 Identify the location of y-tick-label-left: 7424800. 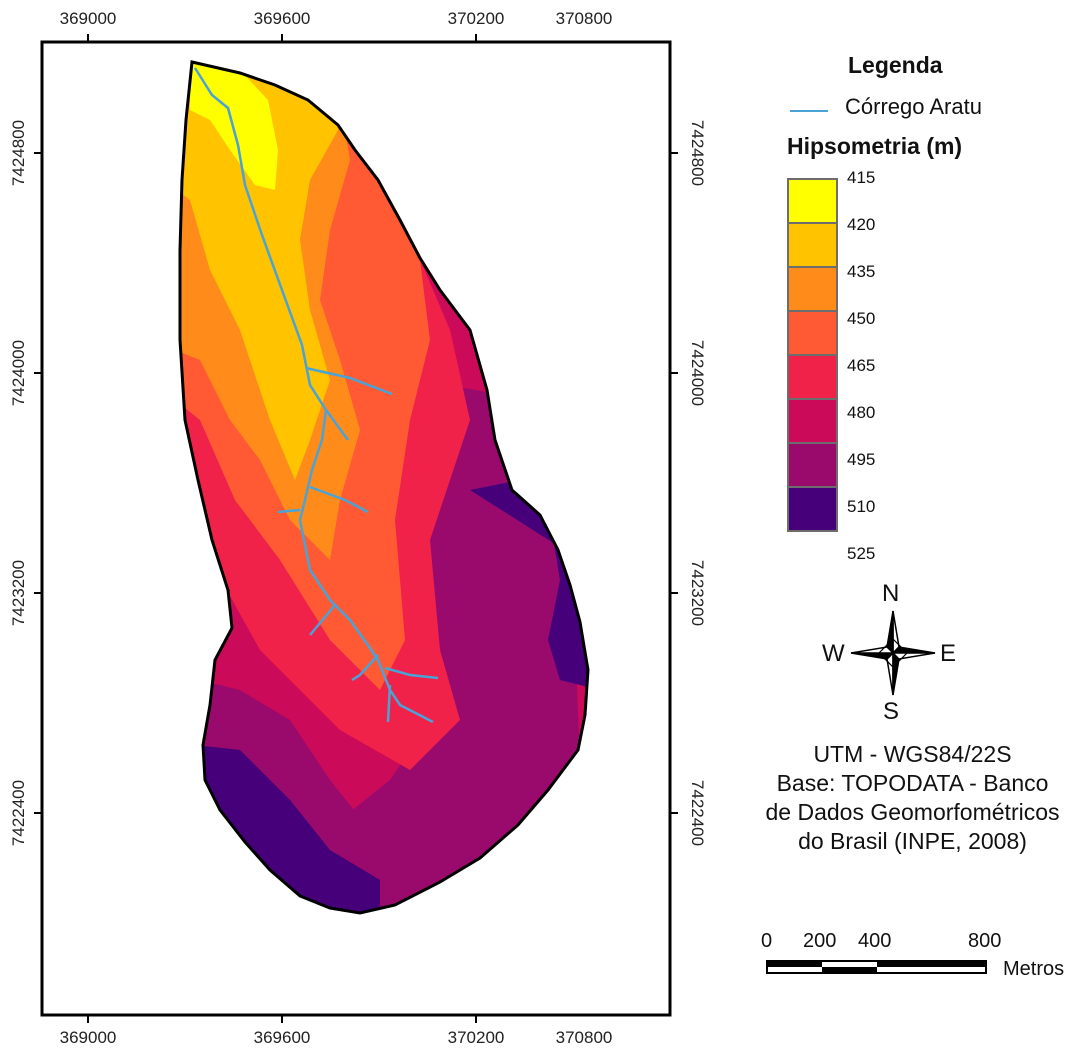
(18, 153).